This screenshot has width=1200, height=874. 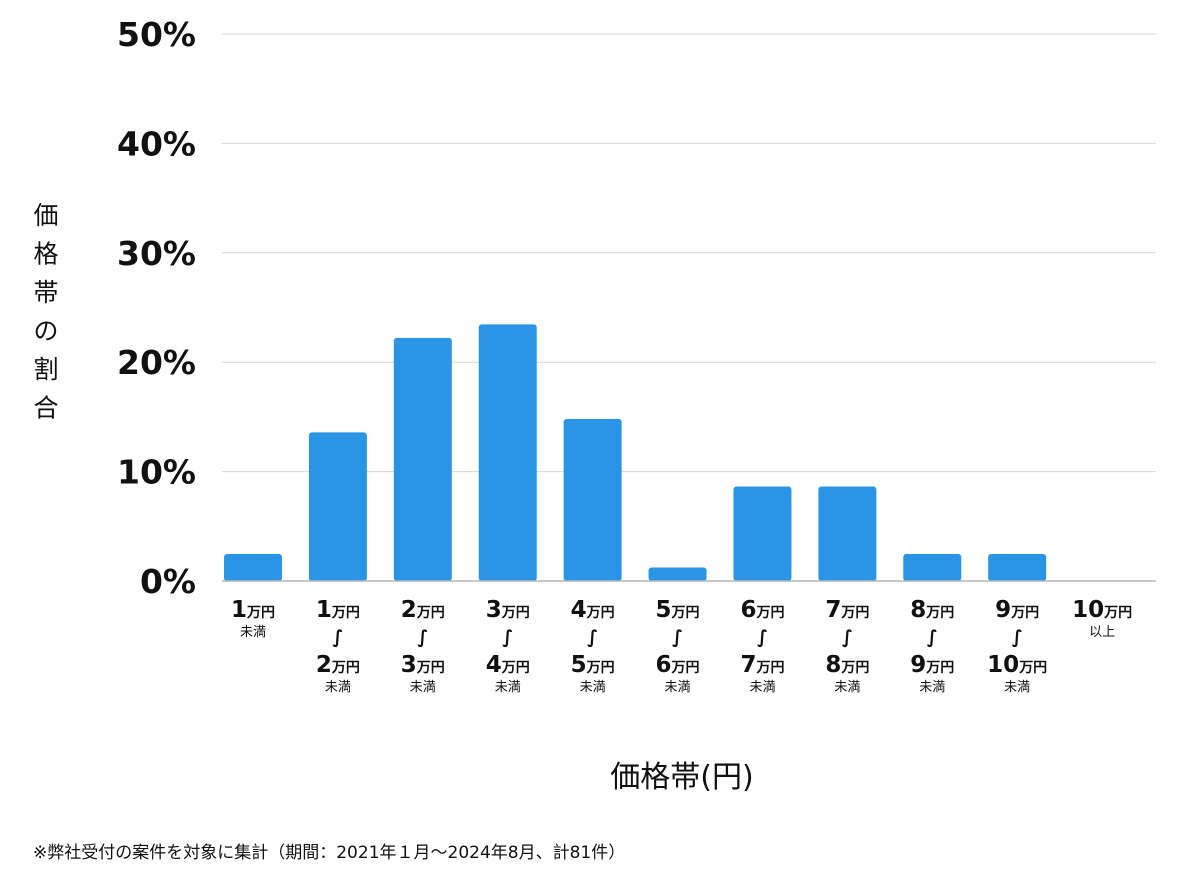 What do you see at coordinates (681, 777) in the screenshot?
I see `x-axis-label: 価格帯(円)` at bounding box center [681, 777].